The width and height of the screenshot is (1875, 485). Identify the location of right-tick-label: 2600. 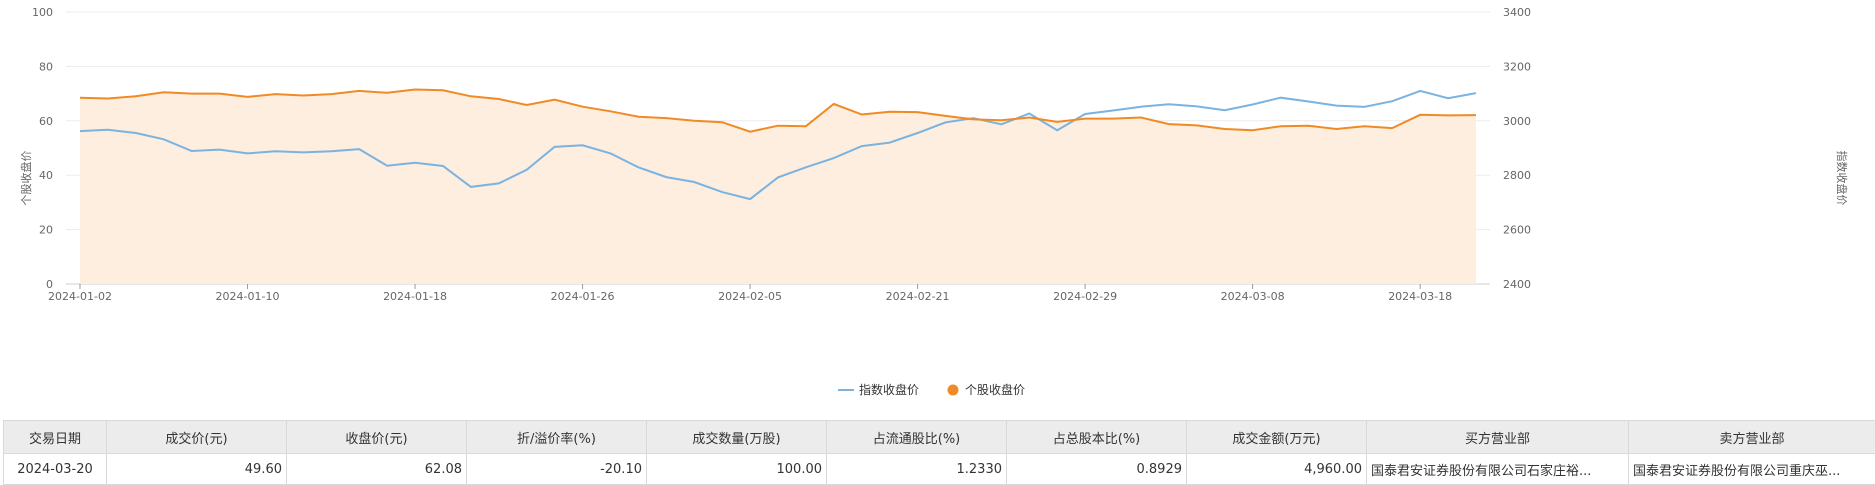
(1517, 230).